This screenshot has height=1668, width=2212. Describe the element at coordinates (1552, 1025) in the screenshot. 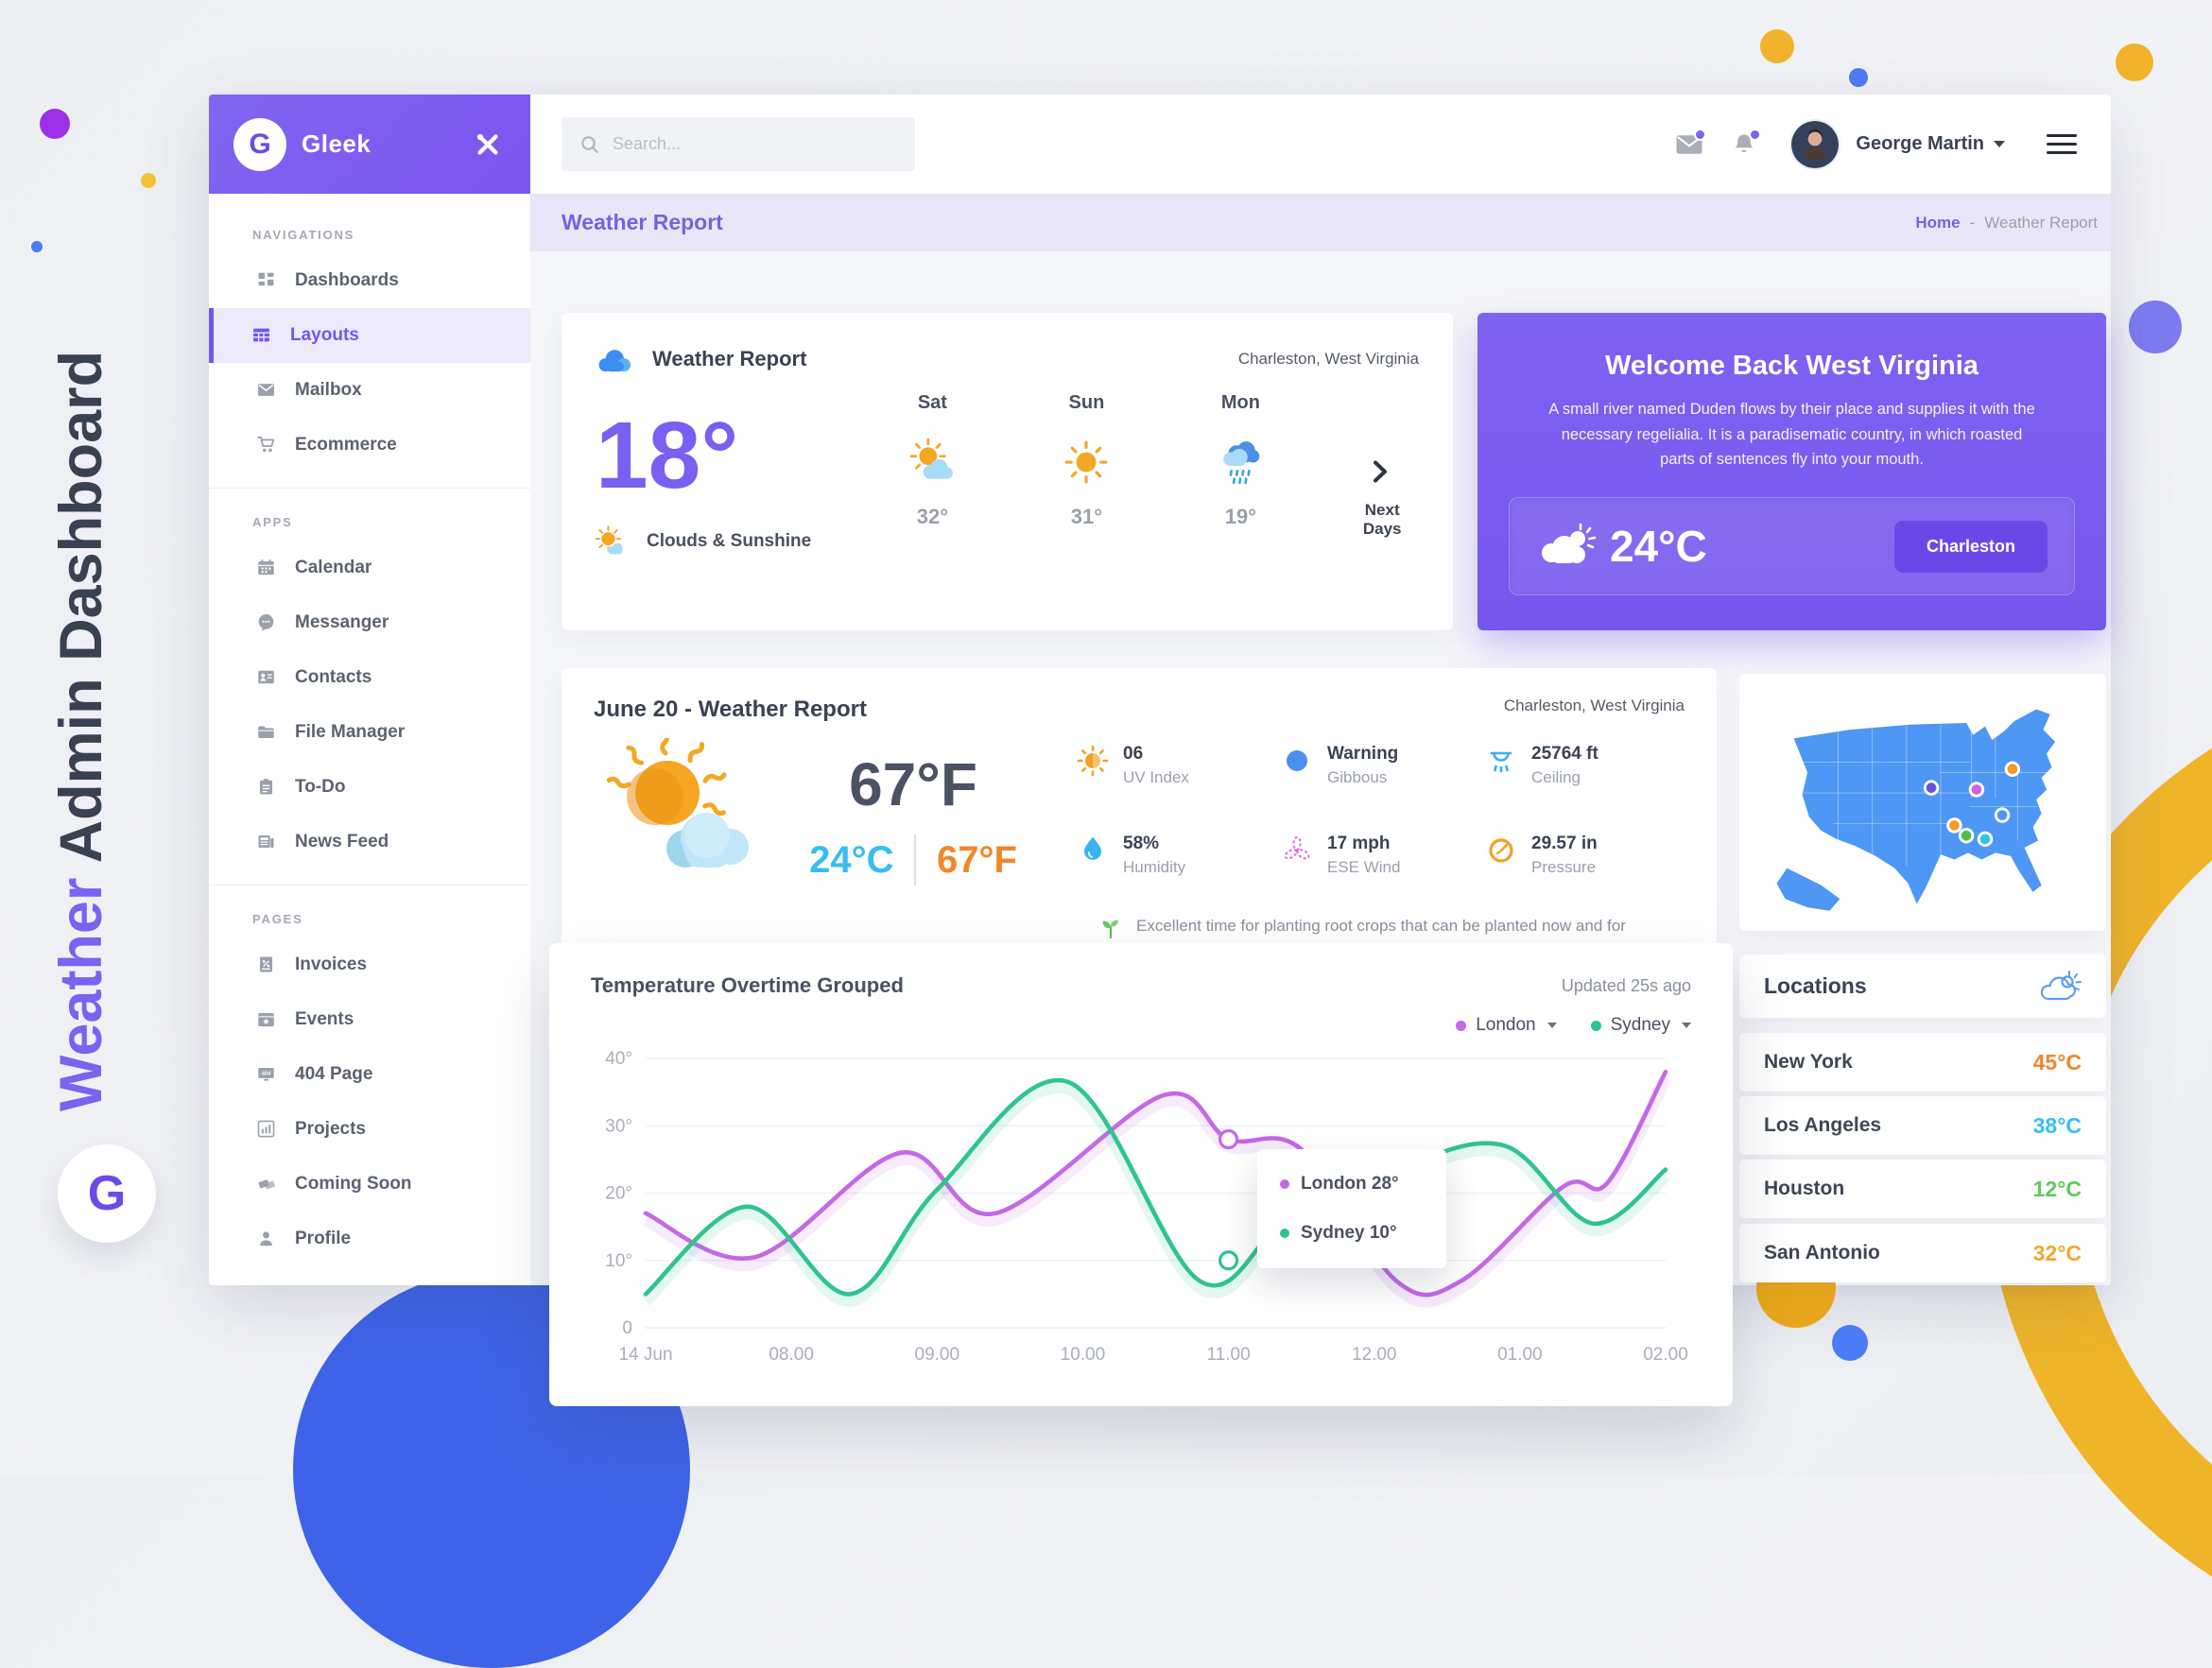

I see `chevron-down-icon` at that location.